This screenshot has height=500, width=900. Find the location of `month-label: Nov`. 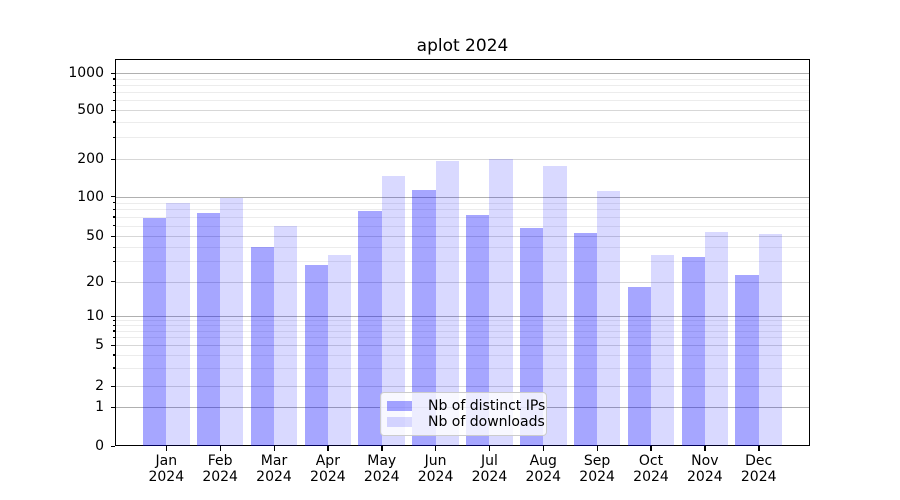

month-label: Nov is located at coordinates (705, 461).